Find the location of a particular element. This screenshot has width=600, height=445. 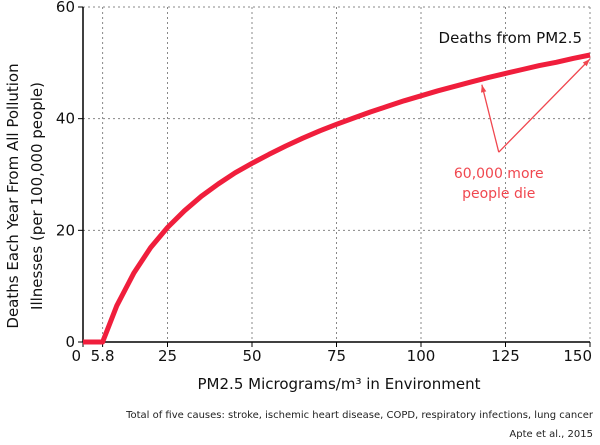

x-tick-label: 0 is located at coordinates (76, 356).